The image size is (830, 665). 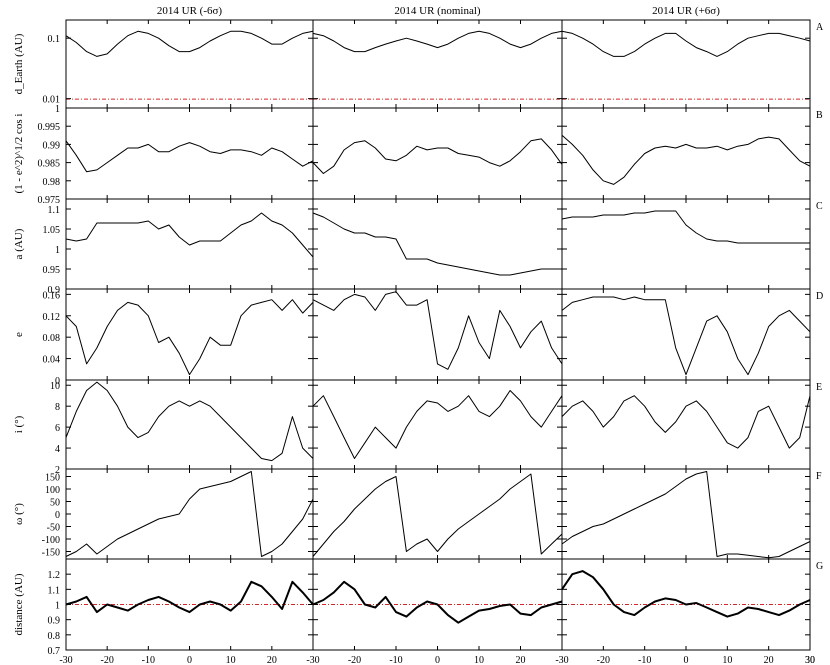 I want to click on y-tick-label: 0.08, so click(x=52, y=338).